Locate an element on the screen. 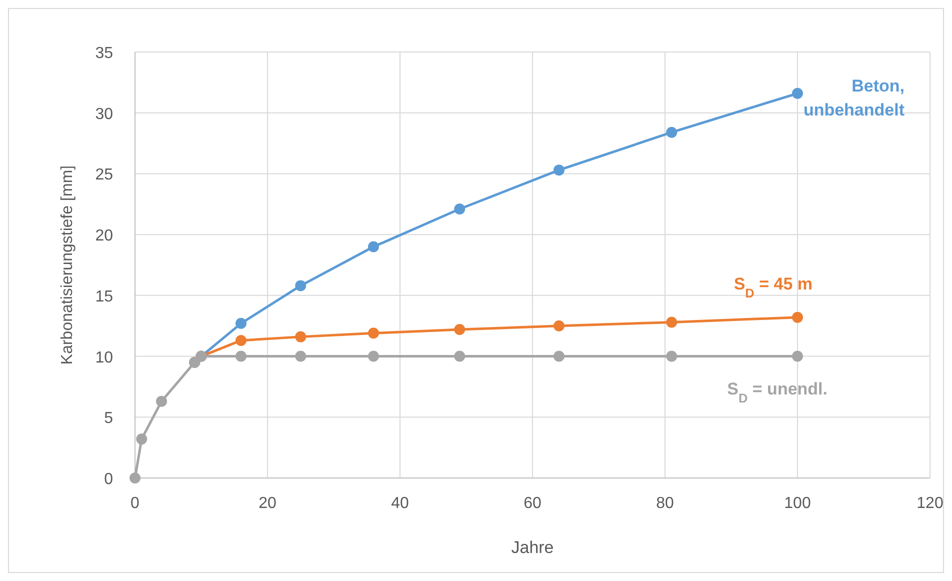 Image resolution: width=952 pixels, height=581 pixels. y-tick-label: 10 is located at coordinates (104, 357).